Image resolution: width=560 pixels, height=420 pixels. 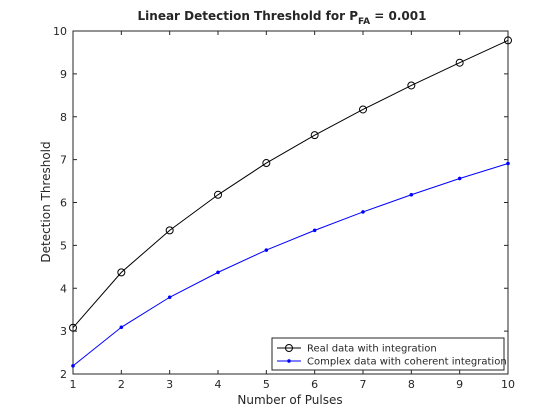 I want to click on x-tick-label: 1, so click(x=73, y=384).